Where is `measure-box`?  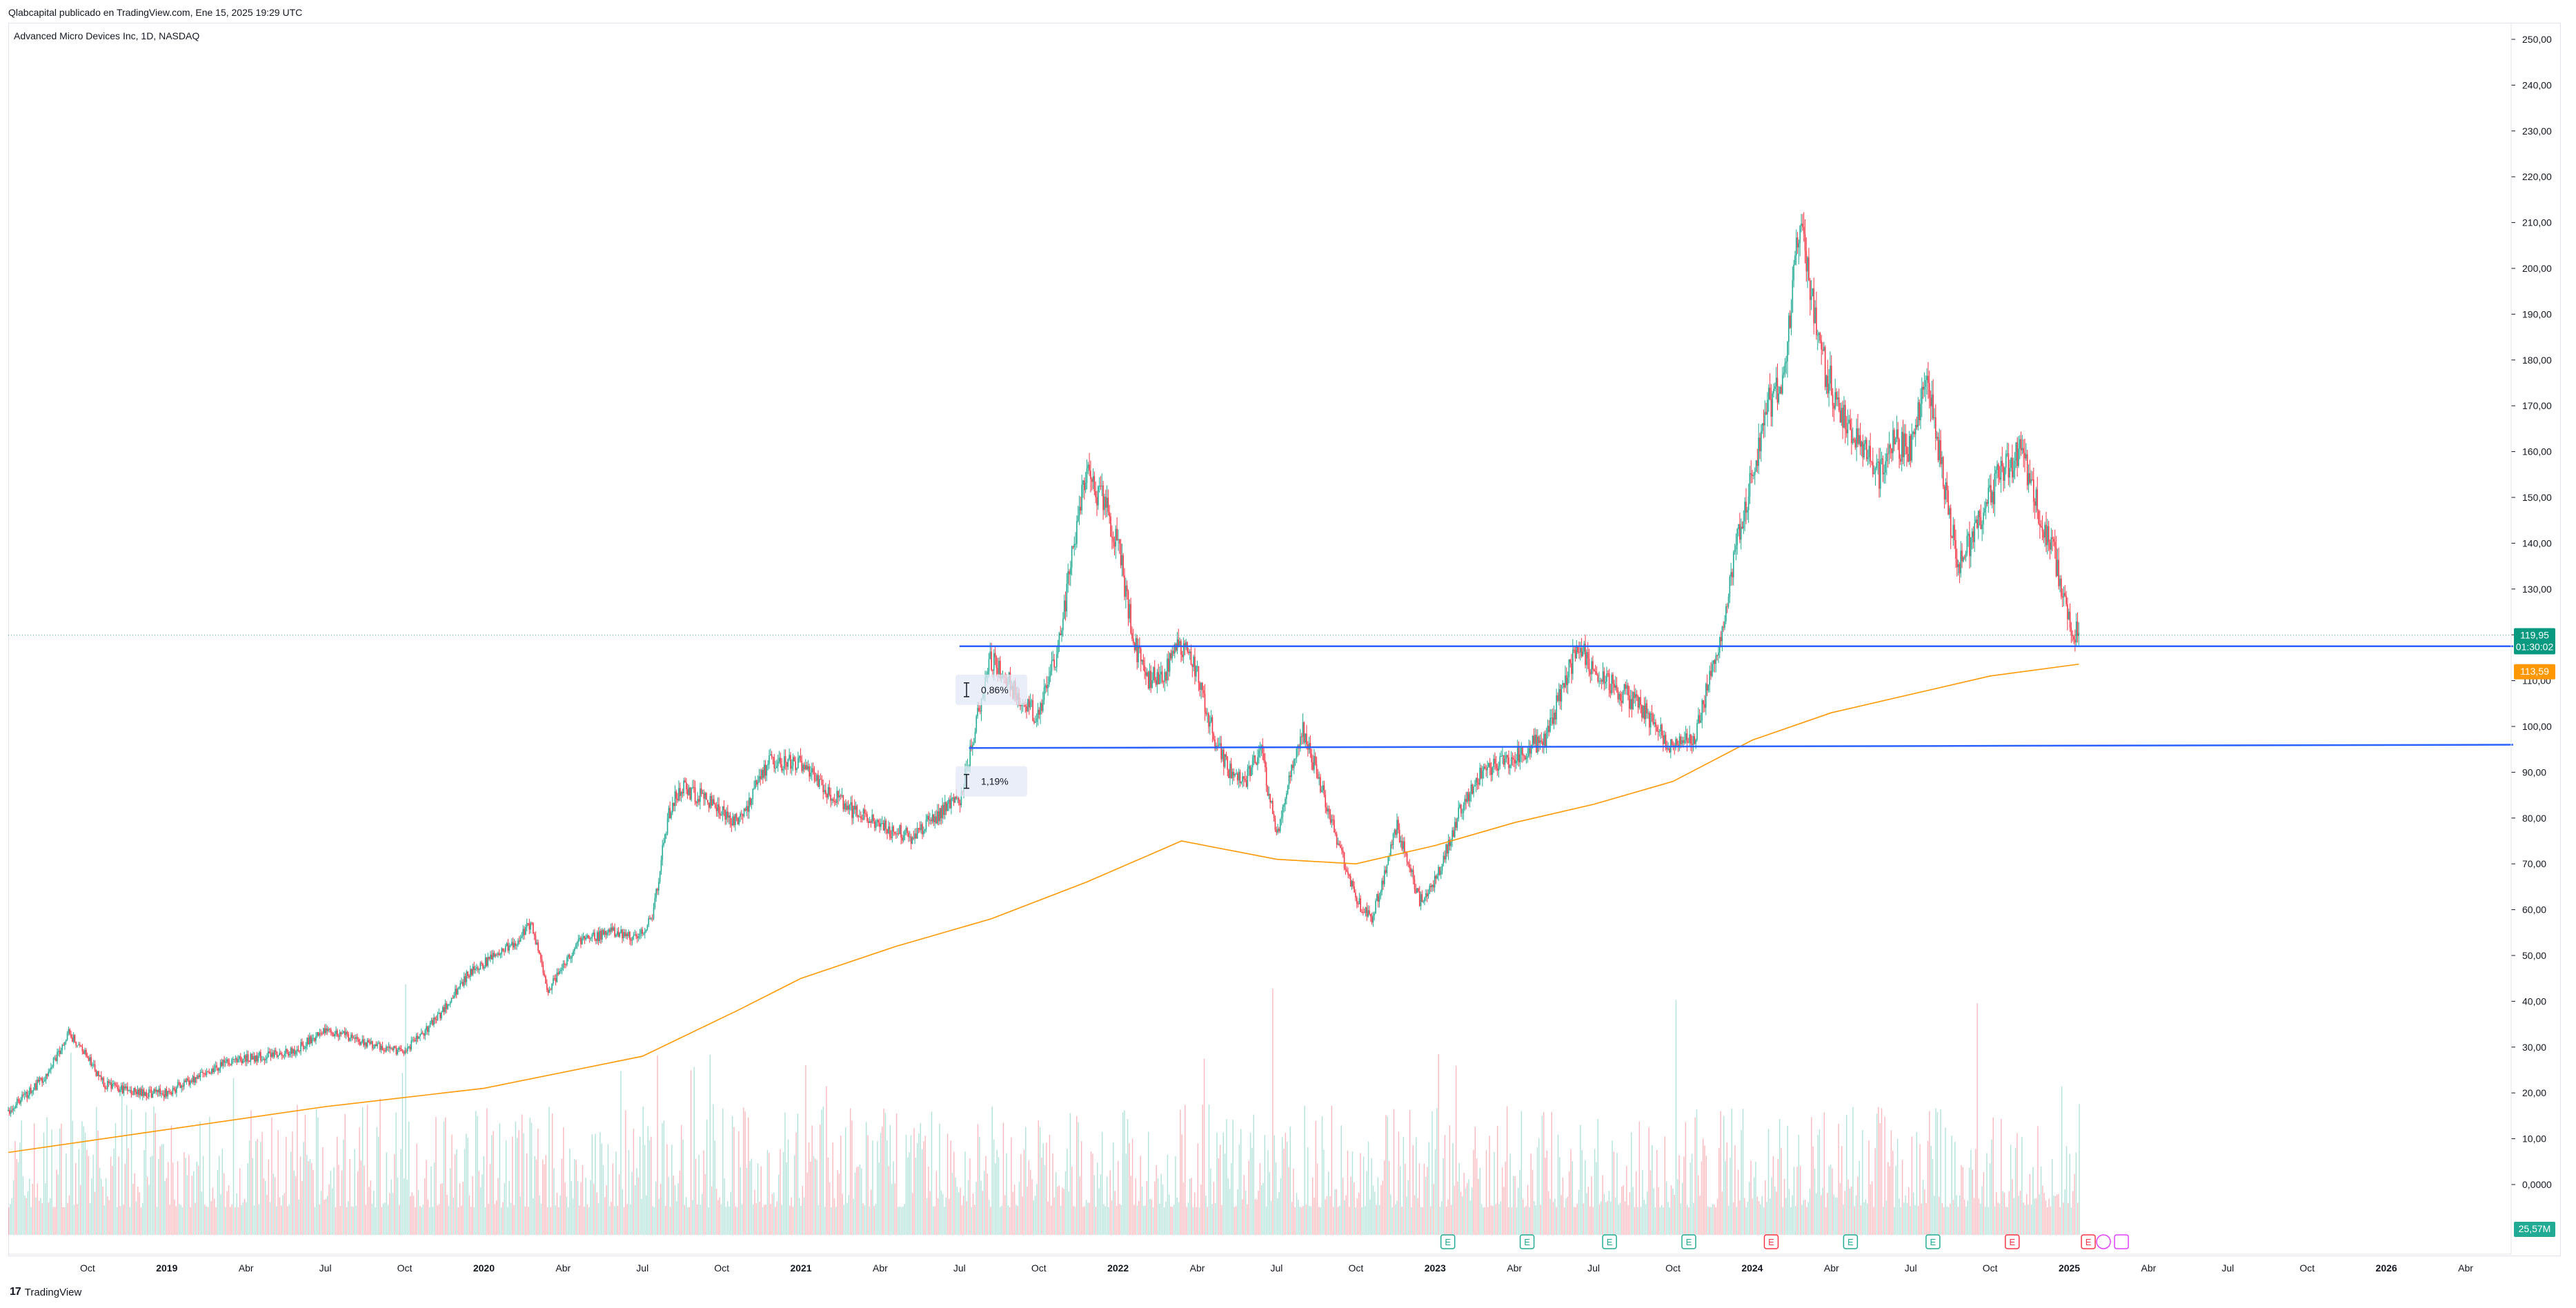
measure-box is located at coordinates (991, 781).